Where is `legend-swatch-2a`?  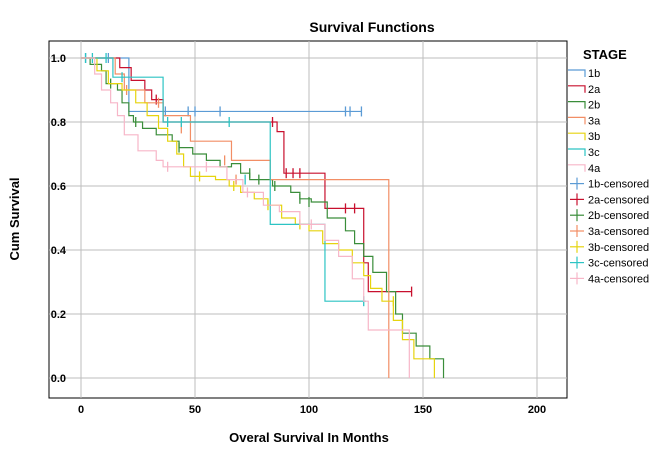
legend-swatch-2a is located at coordinates (577, 89).